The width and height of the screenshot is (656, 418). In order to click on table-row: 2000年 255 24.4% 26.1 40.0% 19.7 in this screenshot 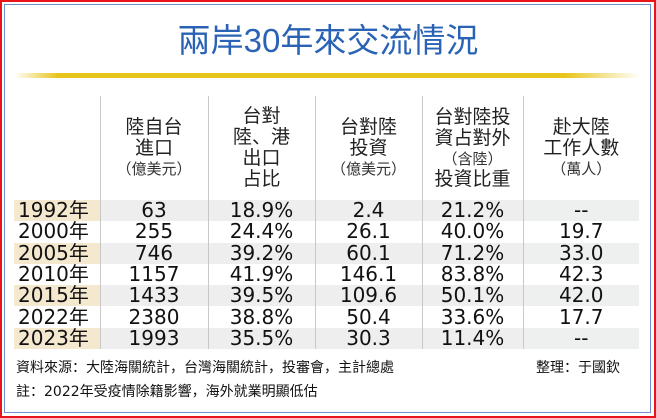, I will do `click(326, 231)`.